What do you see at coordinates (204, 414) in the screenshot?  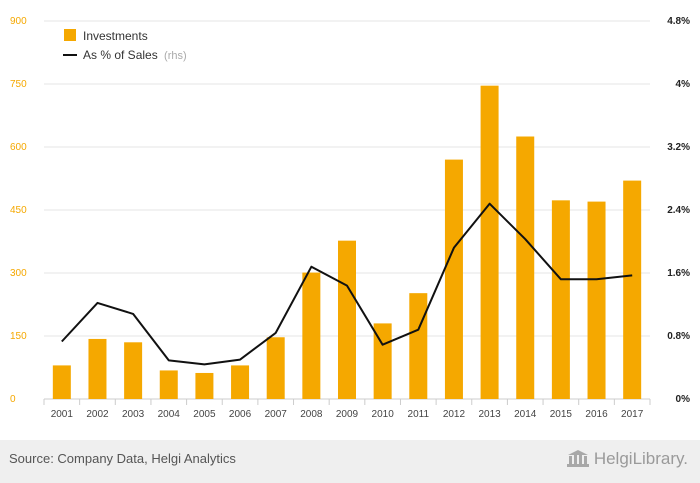 I see `x-label-2005: 2005` at bounding box center [204, 414].